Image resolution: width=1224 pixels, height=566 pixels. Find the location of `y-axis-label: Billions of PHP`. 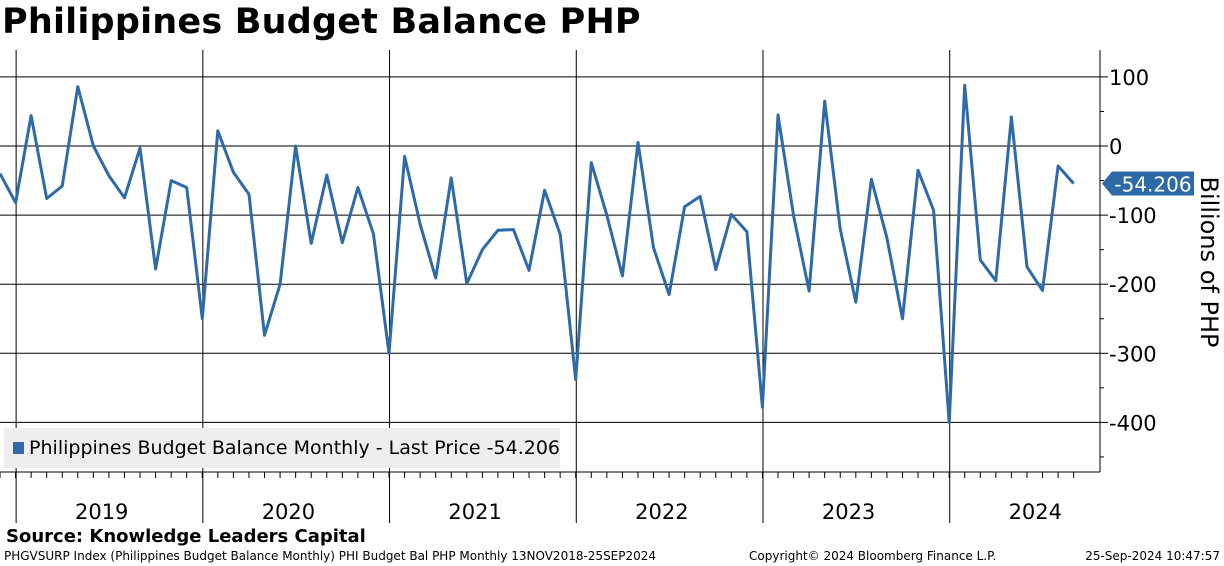

y-axis-label: Billions of PHP is located at coordinates (1209, 262).